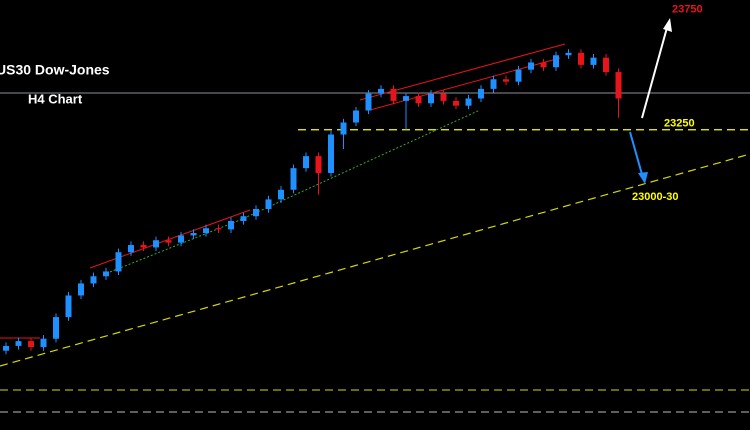 The height and width of the screenshot is (430, 750). Describe the element at coordinates (667, 25) in the screenshot. I see `up-arrow-head` at that location.